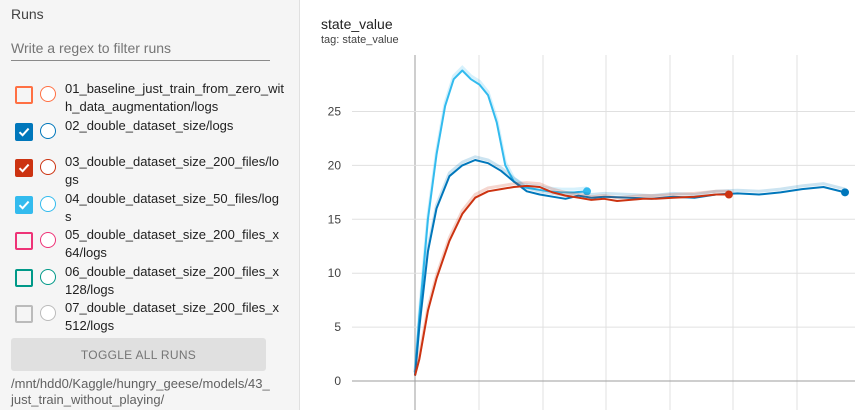  What do you see at coordinates (360, 40) in the screenshot?
I see `chart-tag: tag: state_value` at bounding box center [360, 40].